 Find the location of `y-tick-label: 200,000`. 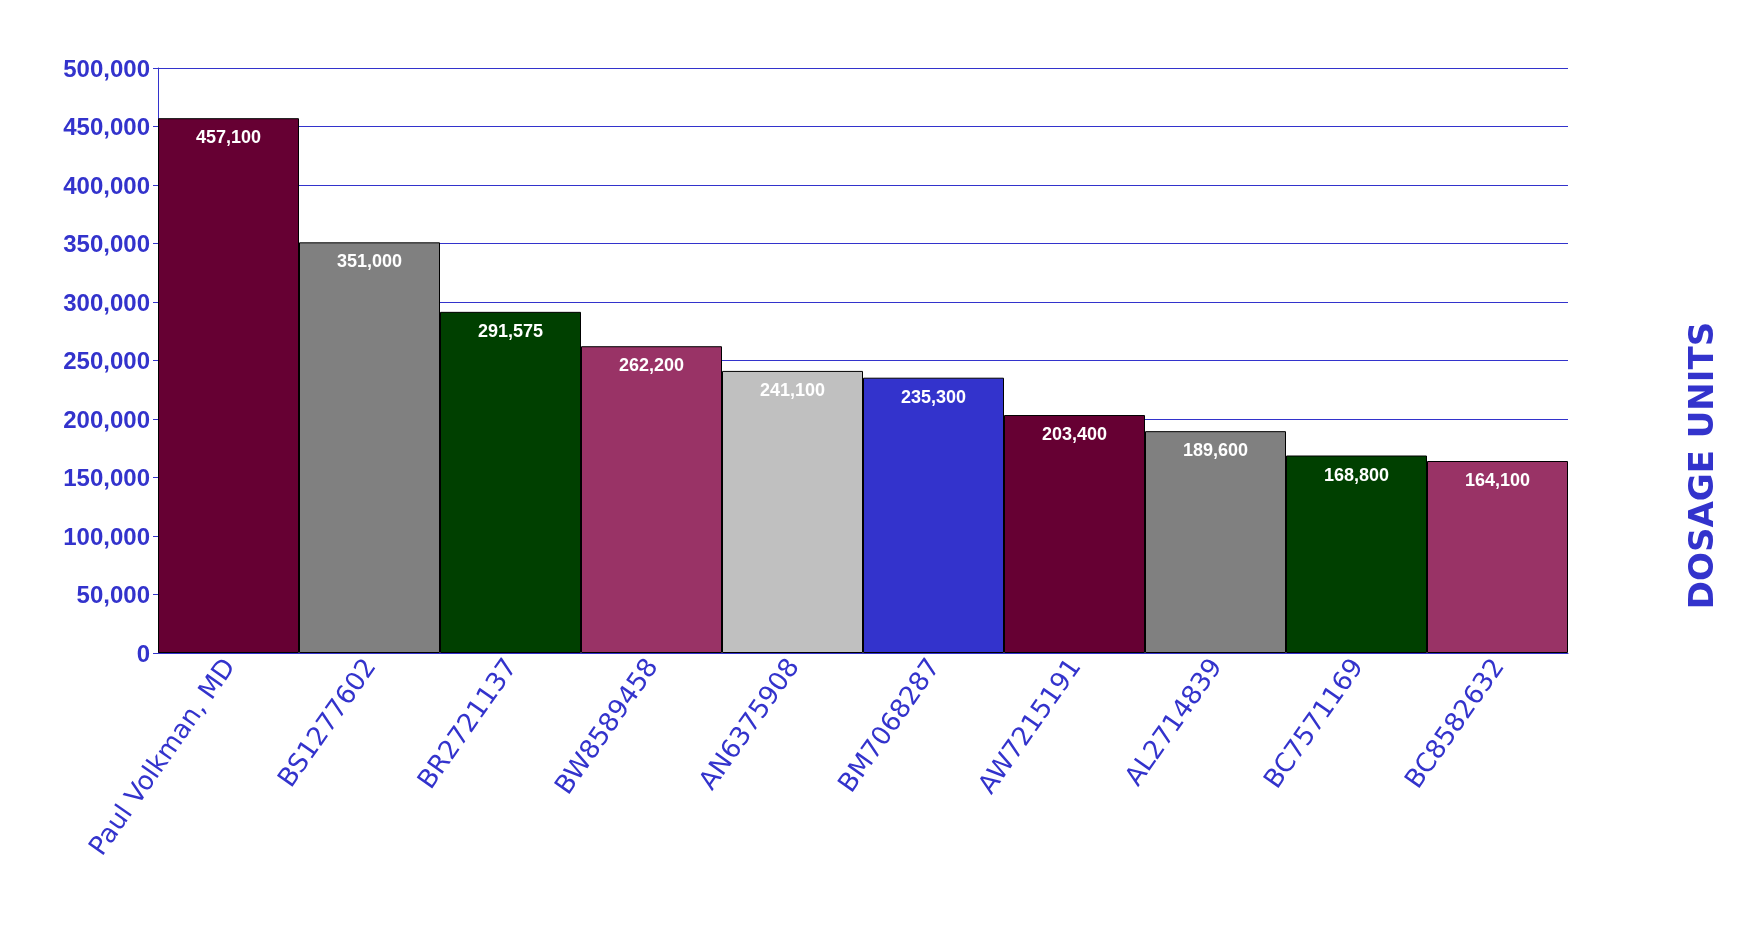

y-tick-label: 200,000 is located at coordinates (106, 419).